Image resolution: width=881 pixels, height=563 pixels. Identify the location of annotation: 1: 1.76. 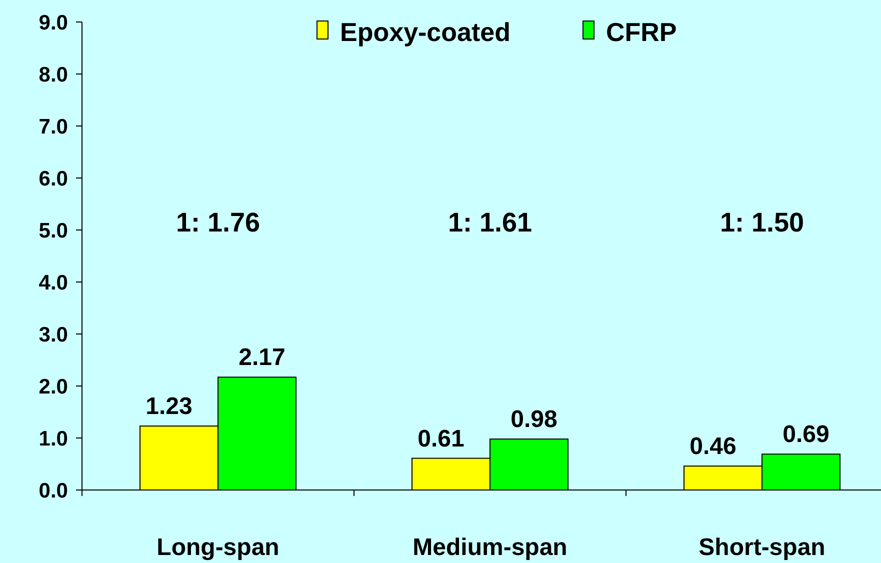
(218, 222).